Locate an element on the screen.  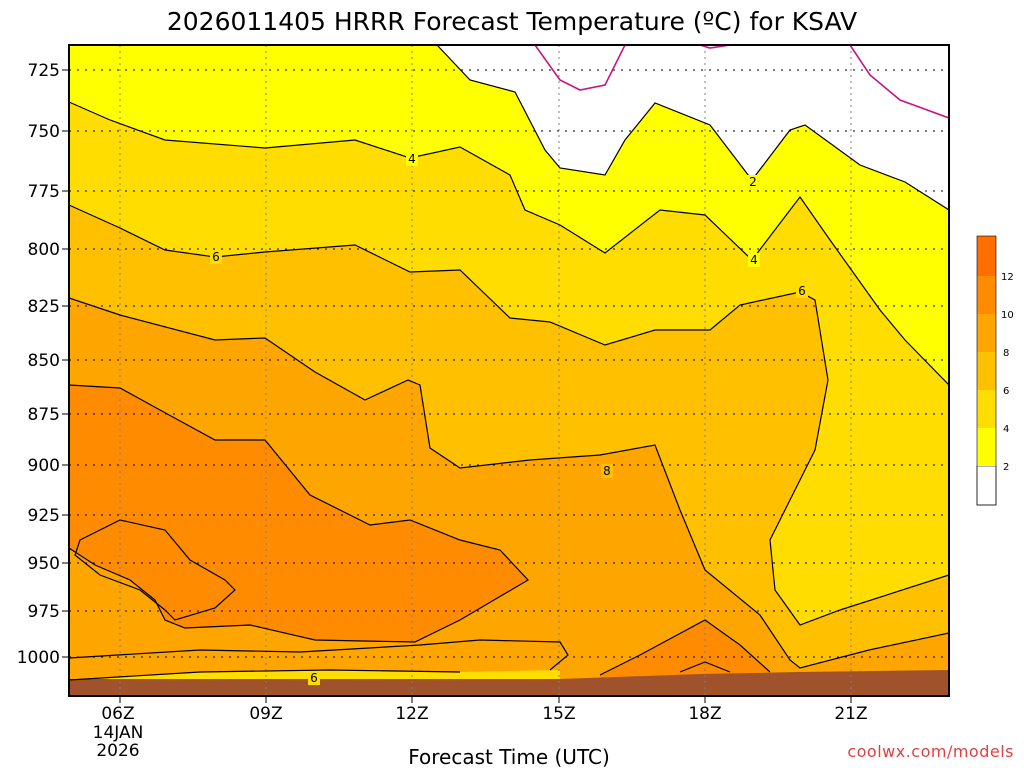
band-10-12-low is located at coordinates (685, 649).